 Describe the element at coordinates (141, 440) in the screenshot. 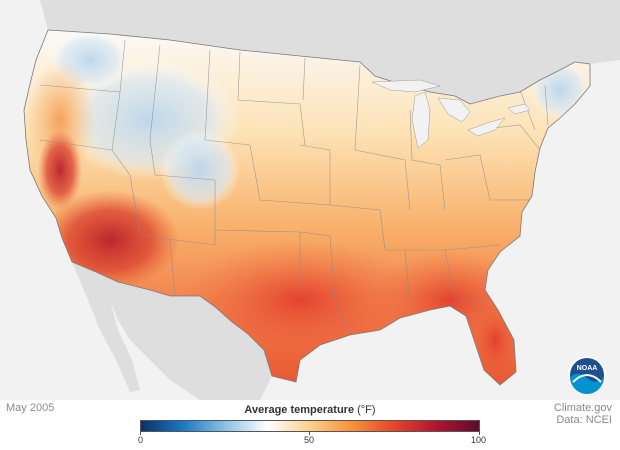

I see `tick-label-min: 0` at that location.